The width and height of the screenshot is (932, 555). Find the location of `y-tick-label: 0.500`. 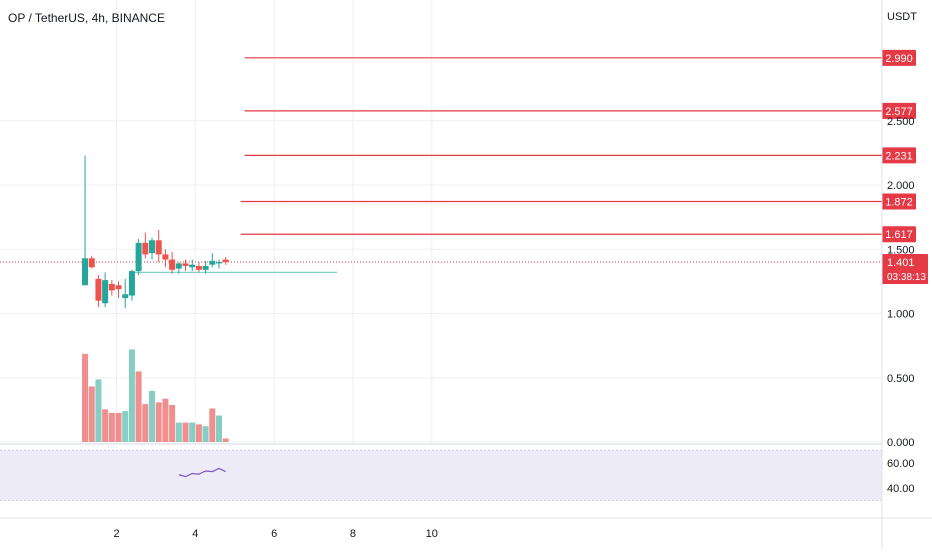

y-tick-label: 0.500 is located at coordinates (901, 379).